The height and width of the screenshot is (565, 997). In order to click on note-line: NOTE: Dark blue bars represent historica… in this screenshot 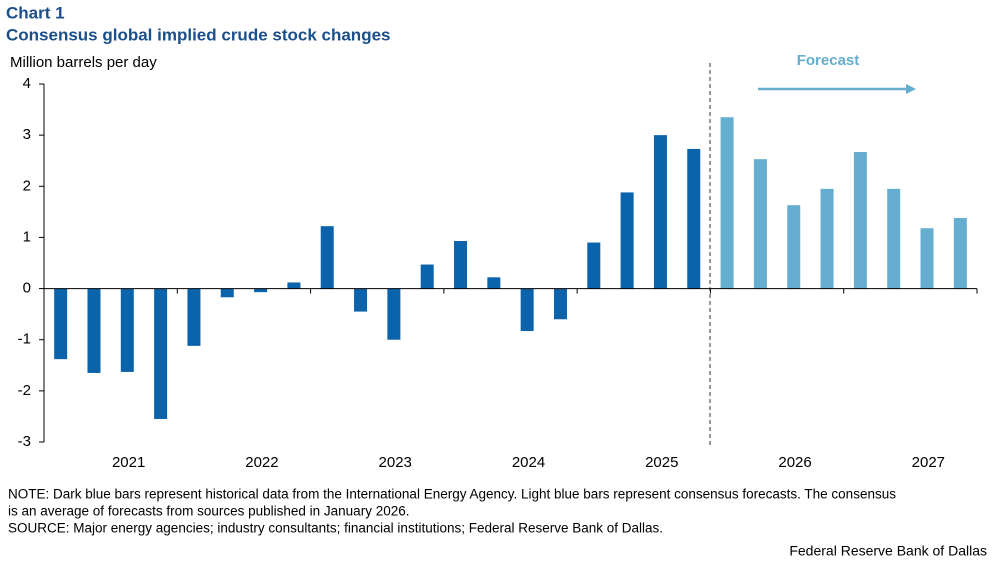, I will do `click(452, 494)`.